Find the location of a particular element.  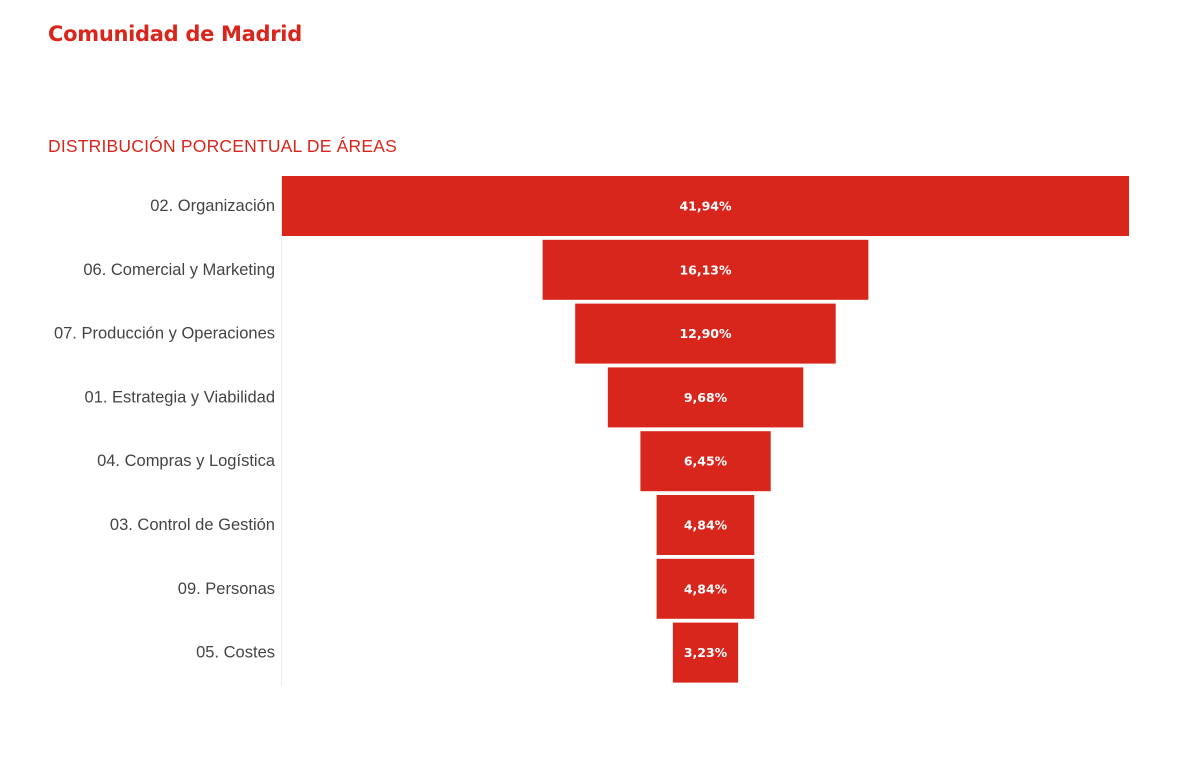

data-label: 12,90% is located at coordinates (705, 333).